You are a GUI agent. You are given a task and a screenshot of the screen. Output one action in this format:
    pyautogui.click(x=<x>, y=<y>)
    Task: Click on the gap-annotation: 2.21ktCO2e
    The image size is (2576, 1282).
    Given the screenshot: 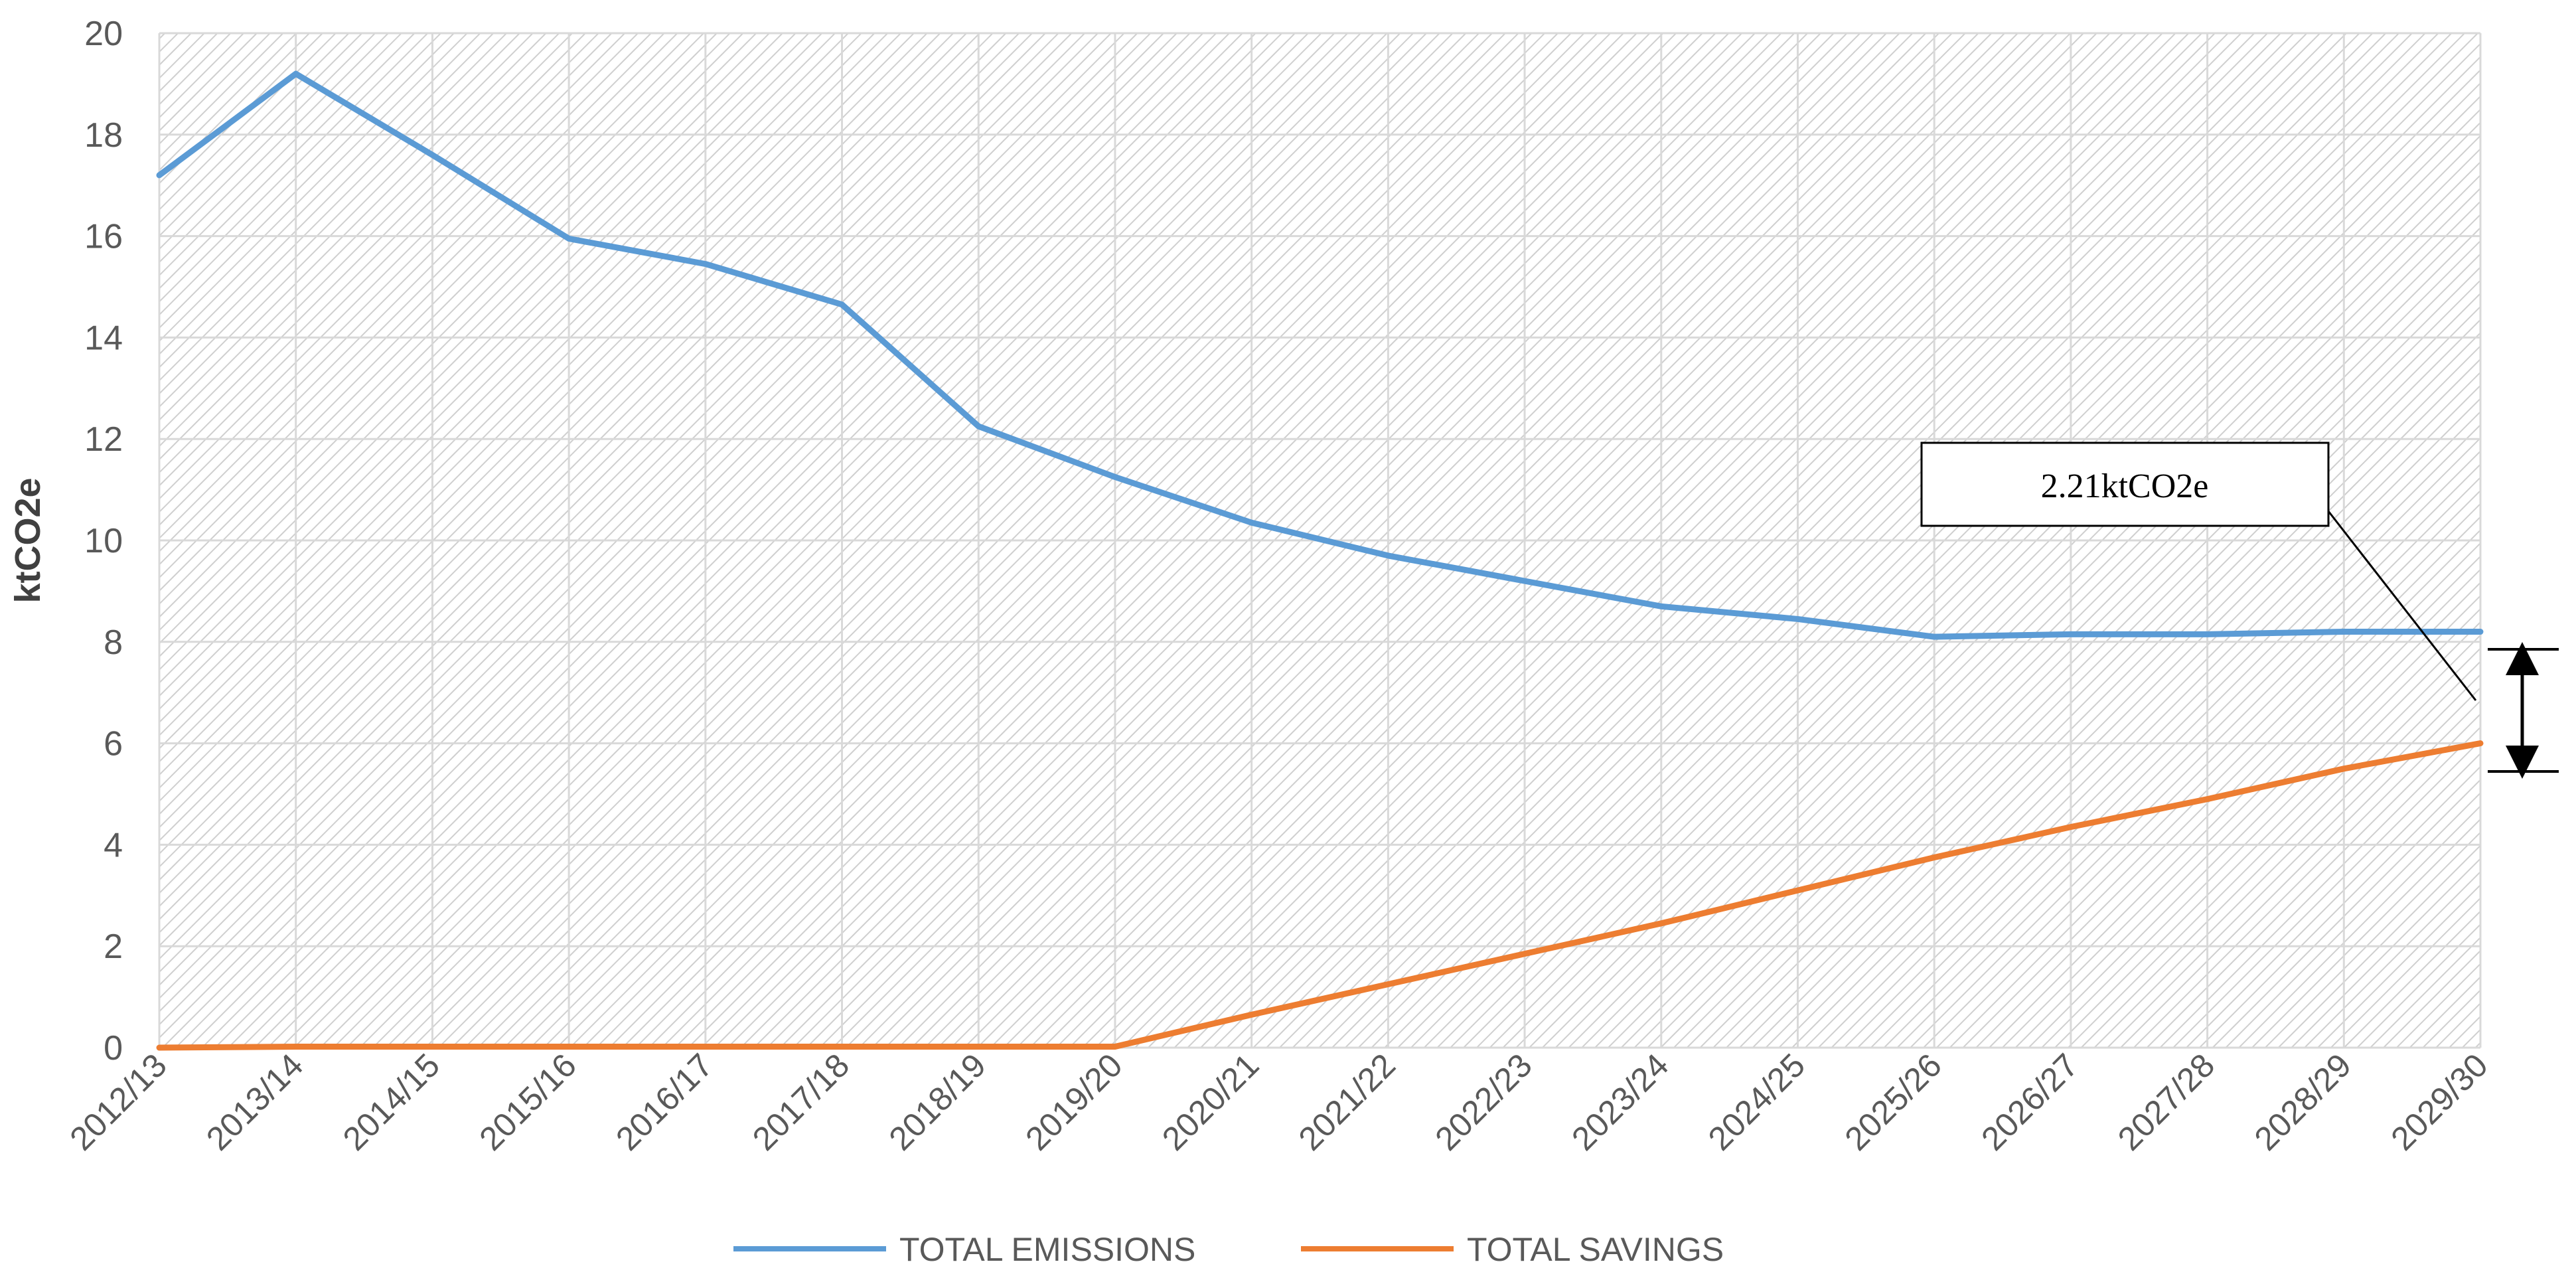 What is the action you would take?
    pyautogui.click(x=2240, y=610)
    